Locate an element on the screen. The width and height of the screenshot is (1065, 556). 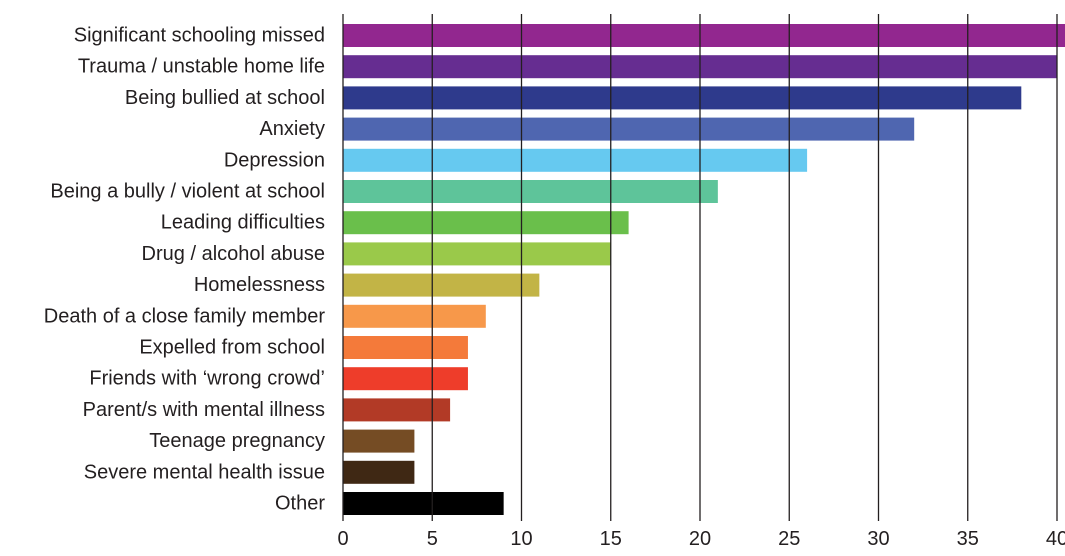
x-tick-25: 25 is located at coordinates (789, 539).